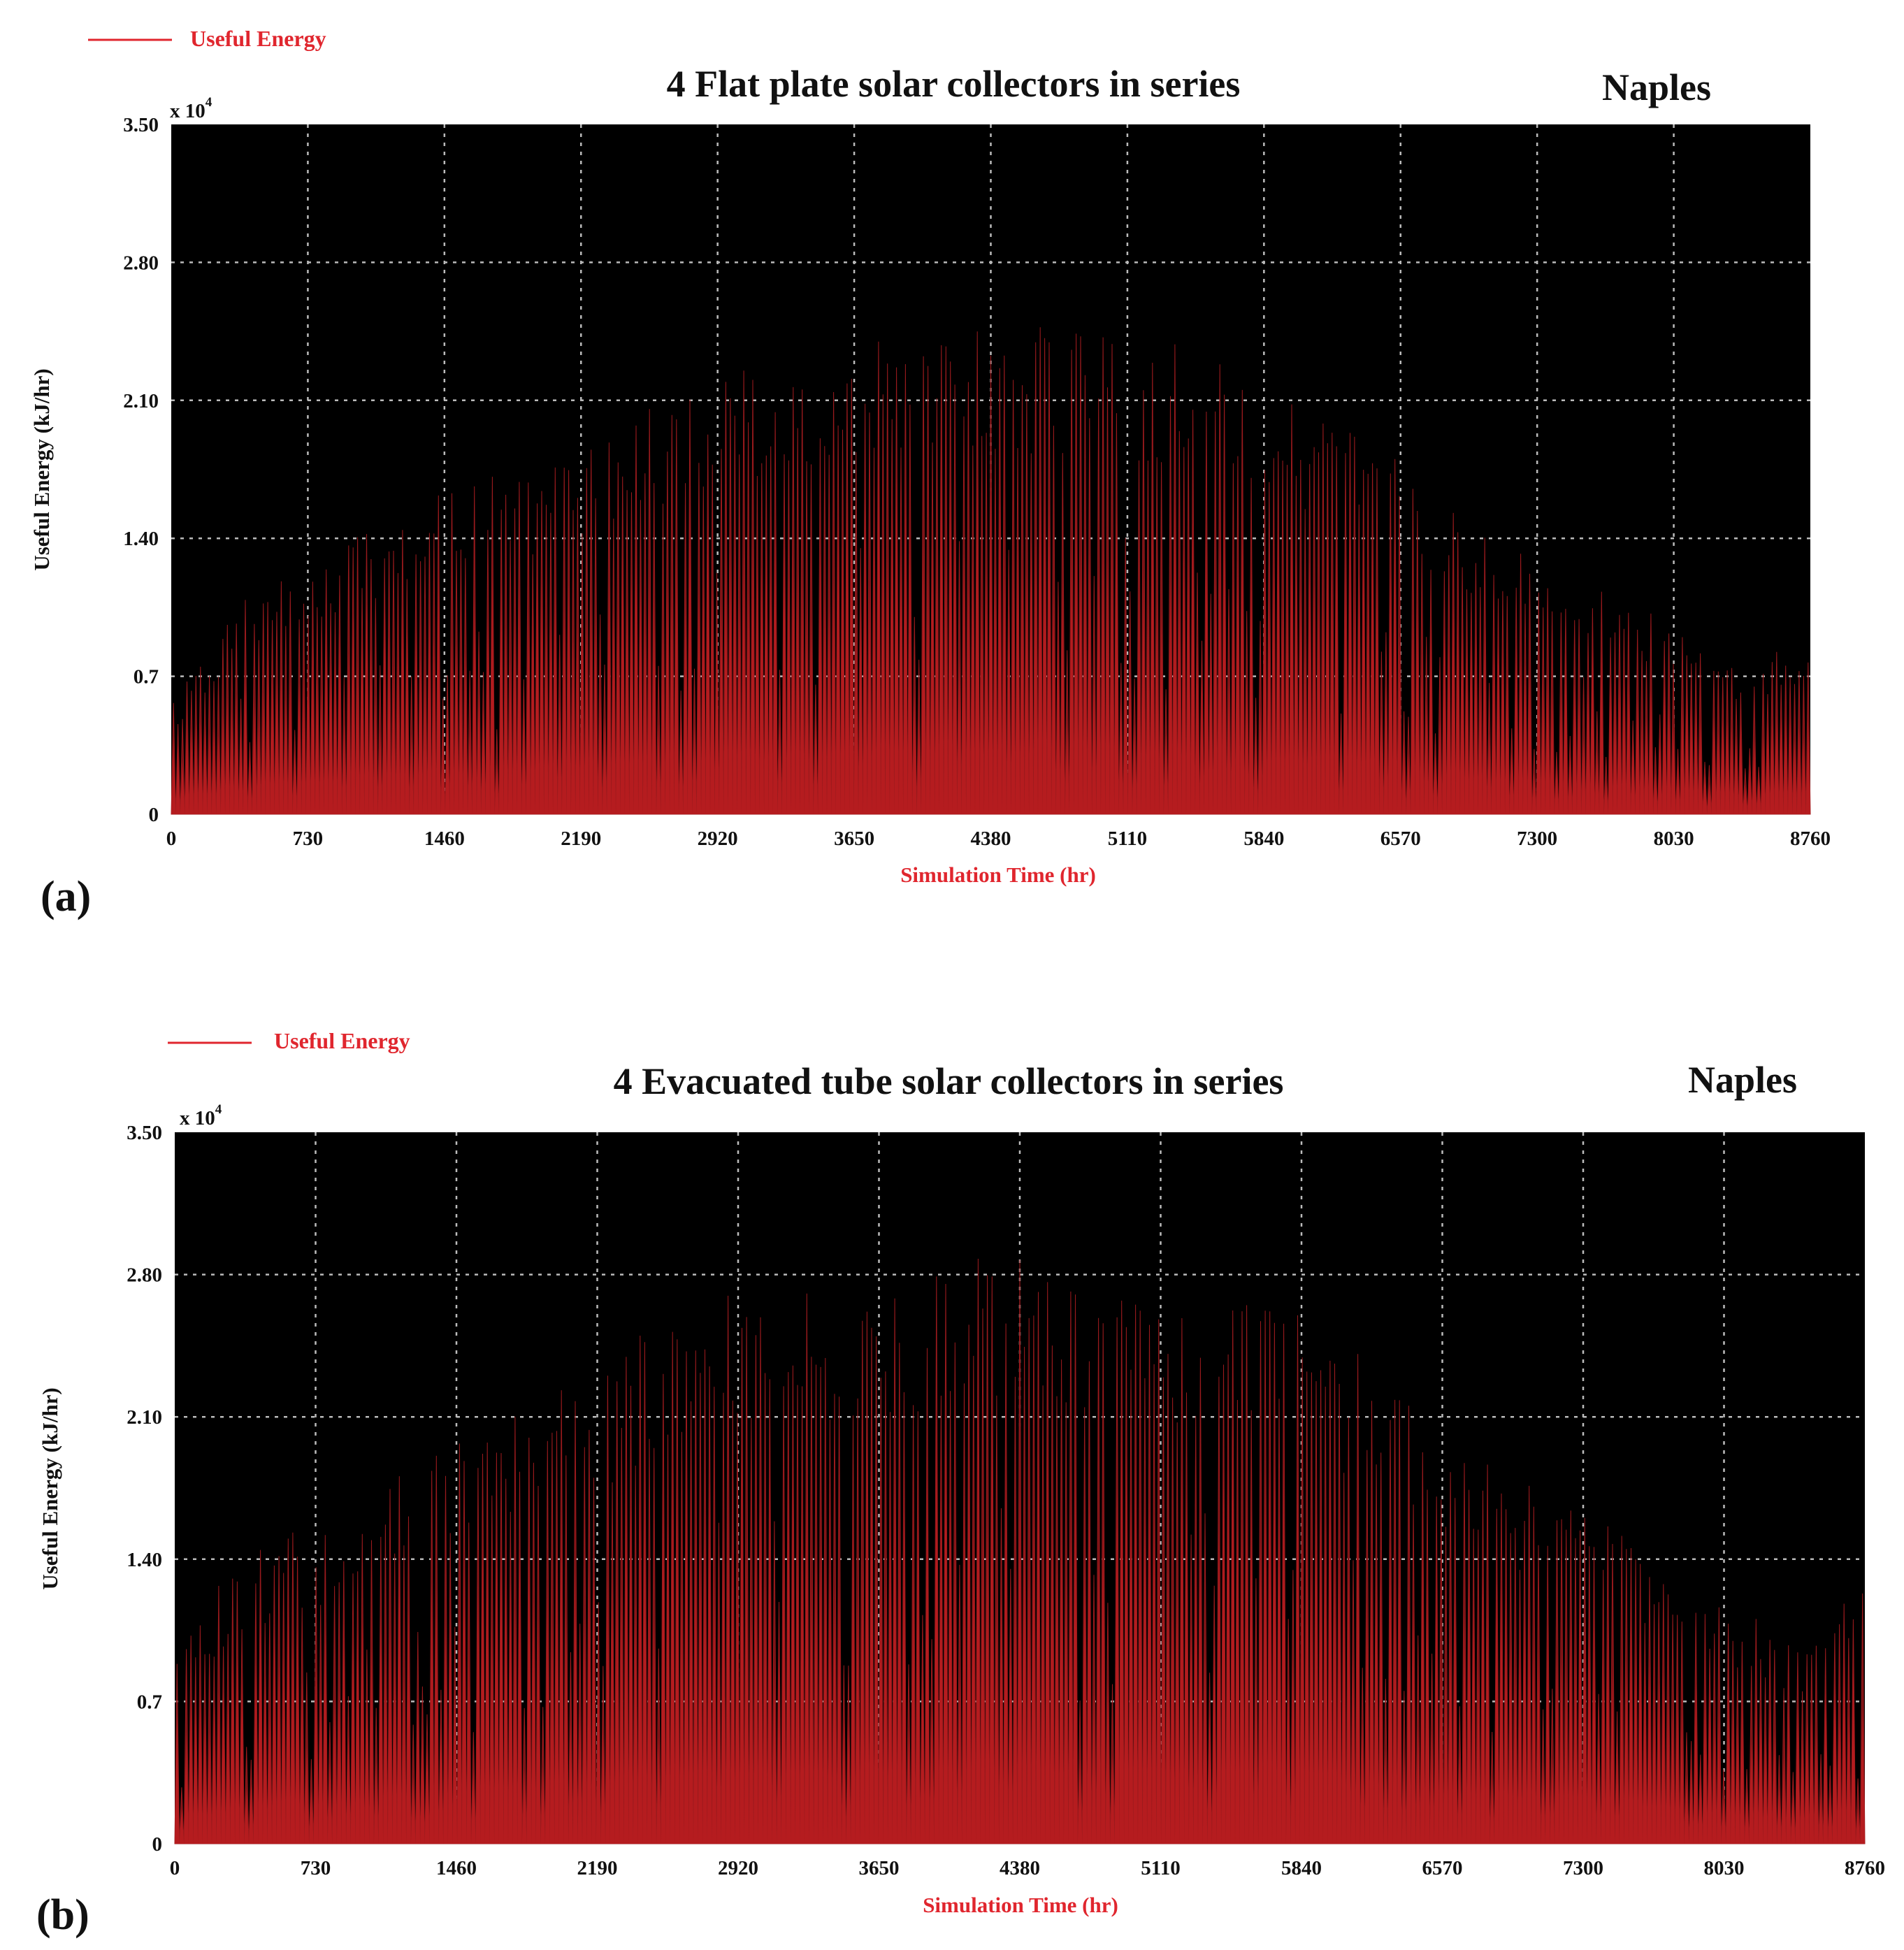 This screenshot has width=1904, height=1950. Describe the element at coordinates (66, 897) in the screenshot. I see `panel-label: (a)` at that location.